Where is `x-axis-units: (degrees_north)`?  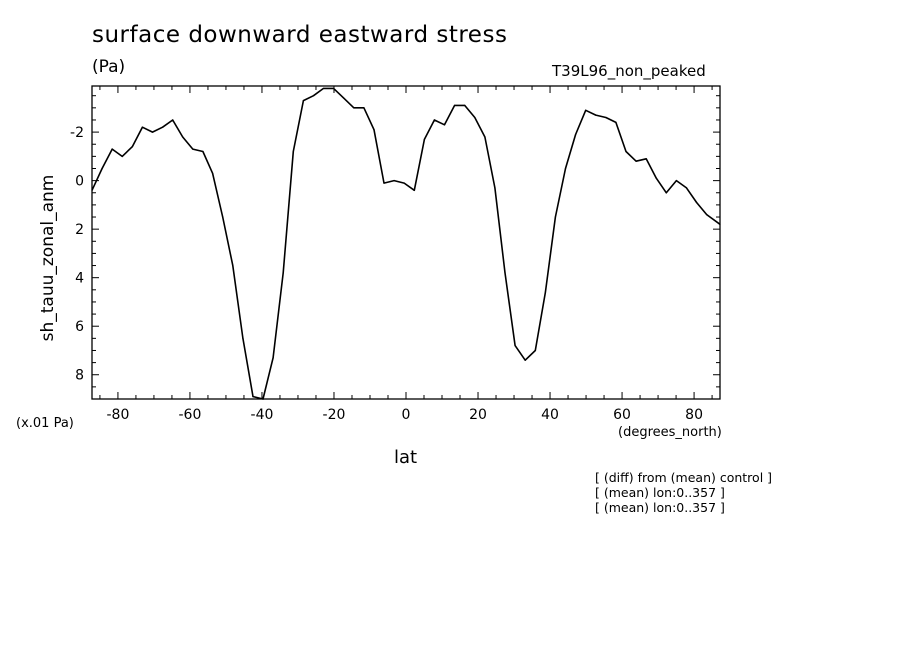 x-axis-units: (degrees_north) is located at coordinates (670, 432).